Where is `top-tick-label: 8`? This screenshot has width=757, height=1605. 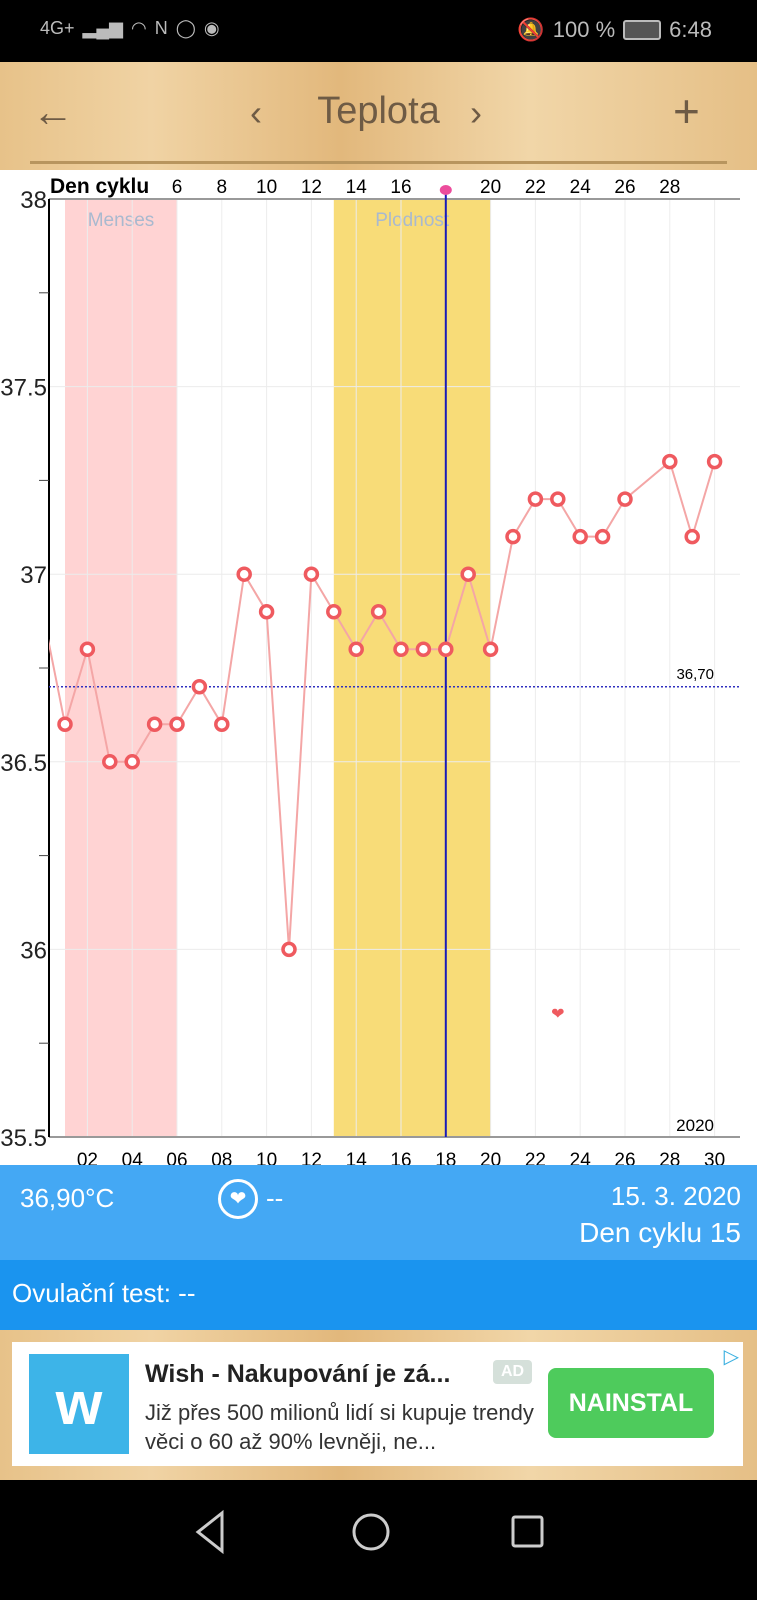 top-tick-label: 8 is located at coordinates (222, 187).